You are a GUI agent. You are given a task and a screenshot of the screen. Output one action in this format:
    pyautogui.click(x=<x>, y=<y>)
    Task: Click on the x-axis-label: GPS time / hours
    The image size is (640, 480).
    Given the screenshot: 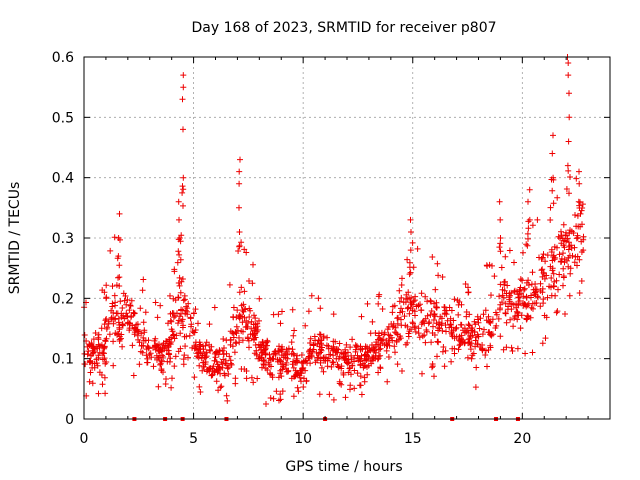 What is the action you would take?
    pyautogui.click(x=343, y=467)
    